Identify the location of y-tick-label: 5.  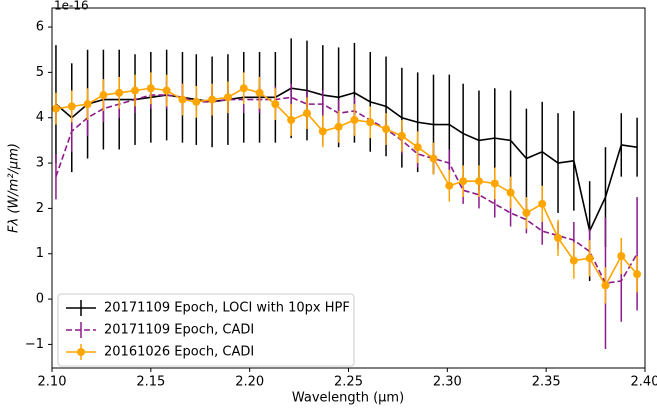
(40, 72).